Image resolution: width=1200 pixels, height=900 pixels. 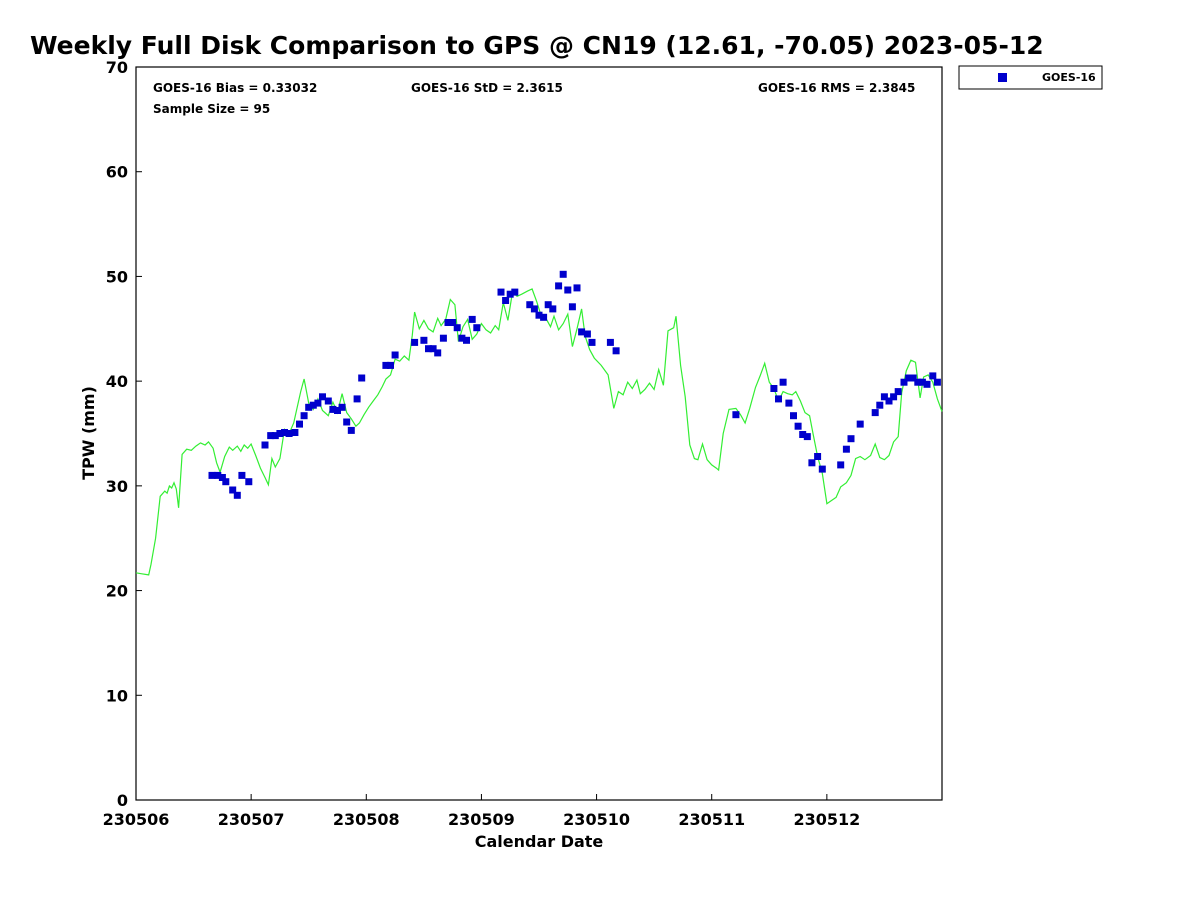 What do you see at coordinates (136, 819) in the screenshot?
I see `x-tick-label: 230506` at bounding box center [136, 819].